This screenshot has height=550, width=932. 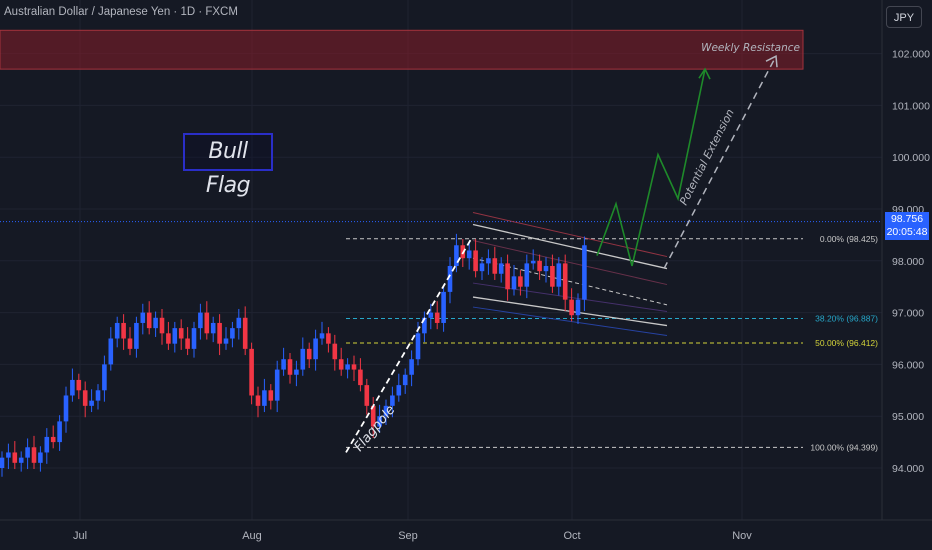 What do you see at coordinates (651, 167) in the screenshot?
I see `projection-path` at bounding box center [651, 167].